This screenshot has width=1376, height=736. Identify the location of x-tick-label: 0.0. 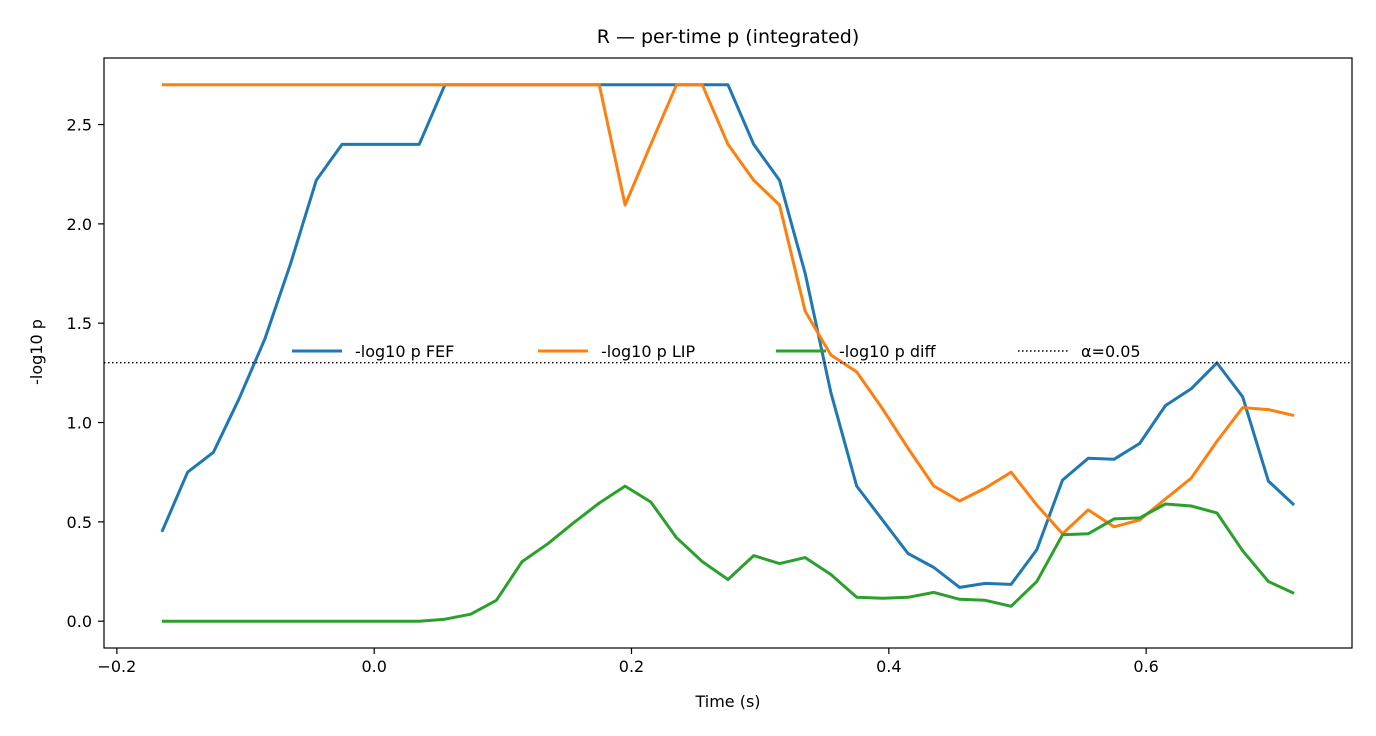
(373, 666).